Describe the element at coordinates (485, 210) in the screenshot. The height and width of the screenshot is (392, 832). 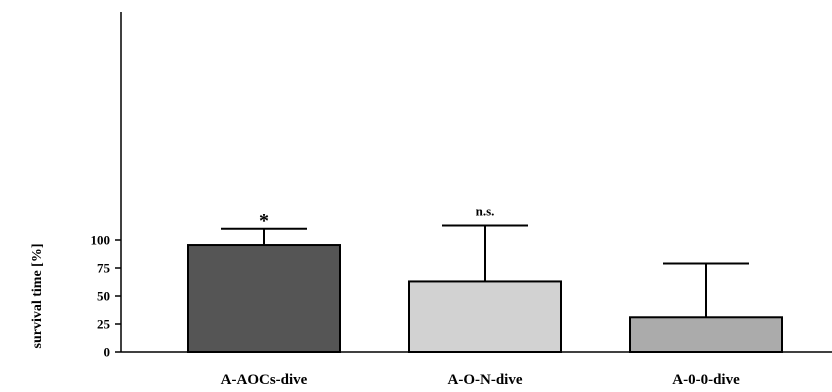
I see `annotation-2: n.s.` at that location.